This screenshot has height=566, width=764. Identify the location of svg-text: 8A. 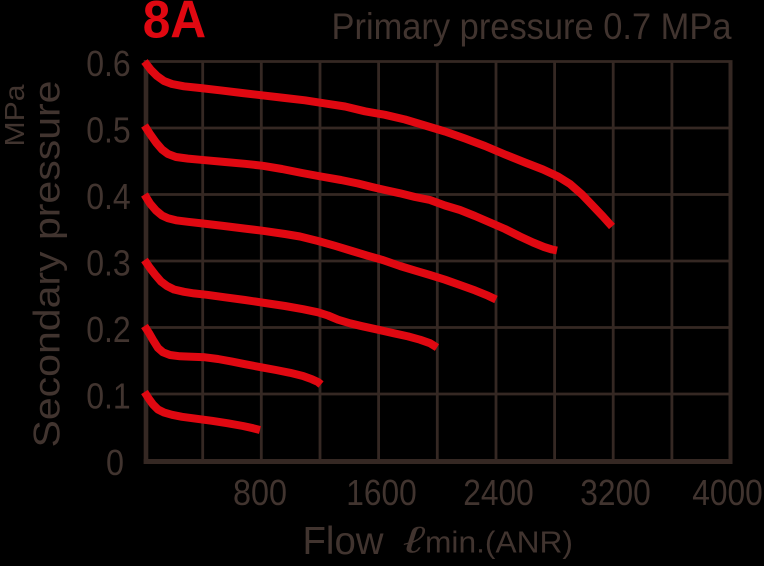
(175, 25).